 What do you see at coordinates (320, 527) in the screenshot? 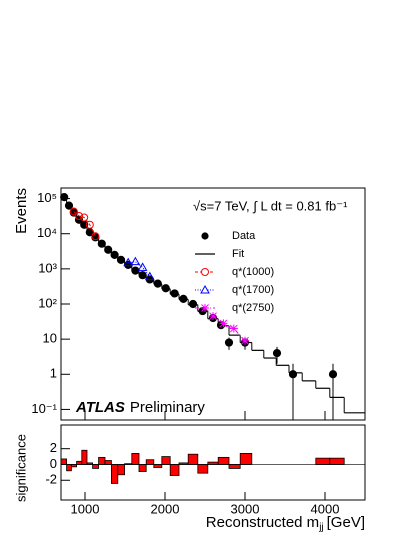
I see `x-label-sub: jj` at bounding box center [320, 527].